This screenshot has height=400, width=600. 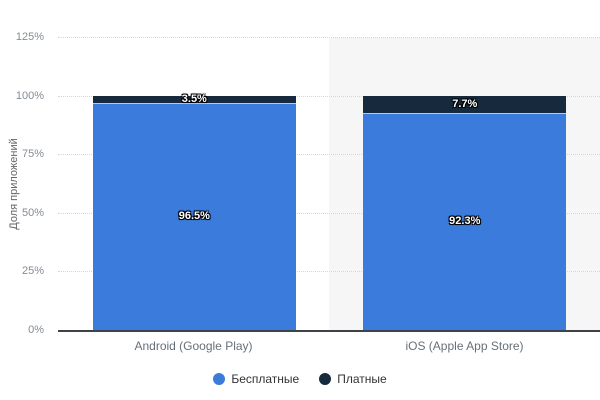 I want to click on bar-value-label: 7.7%, so click(x=465, y=103).